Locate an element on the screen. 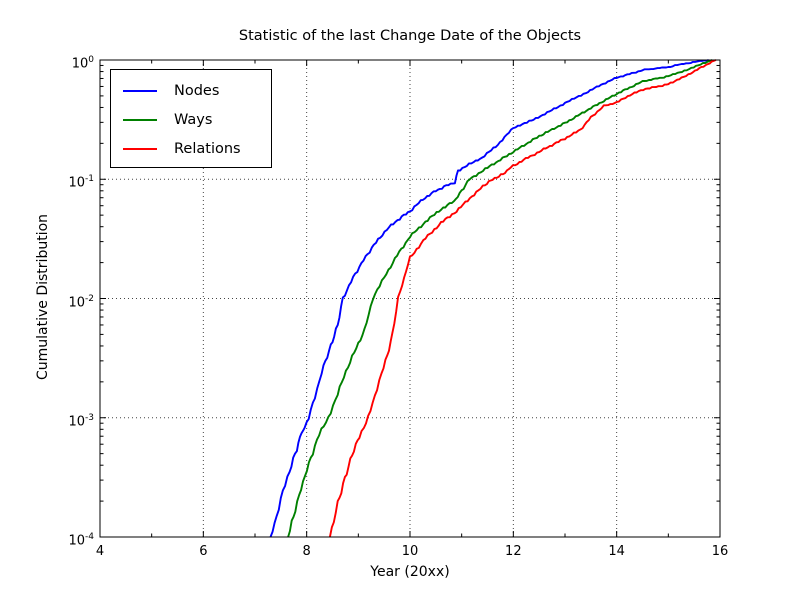 The height and width of the screenshot is (600, 800). legend-item-ways: Ways is located at coordinates (191, 119).